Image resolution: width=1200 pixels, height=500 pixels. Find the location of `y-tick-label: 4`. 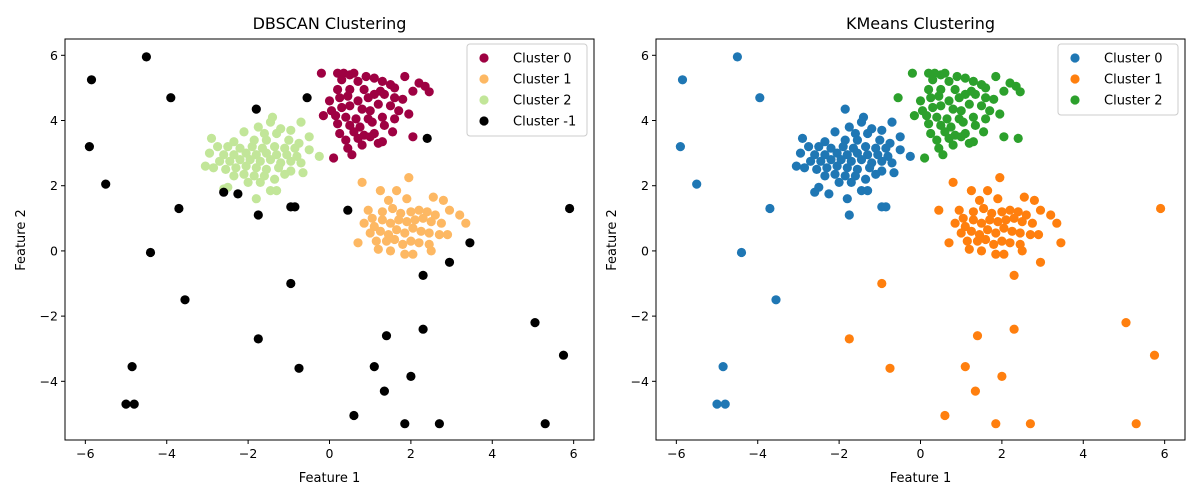

y-tick-label: 4 is located at coordinates (54, 120).